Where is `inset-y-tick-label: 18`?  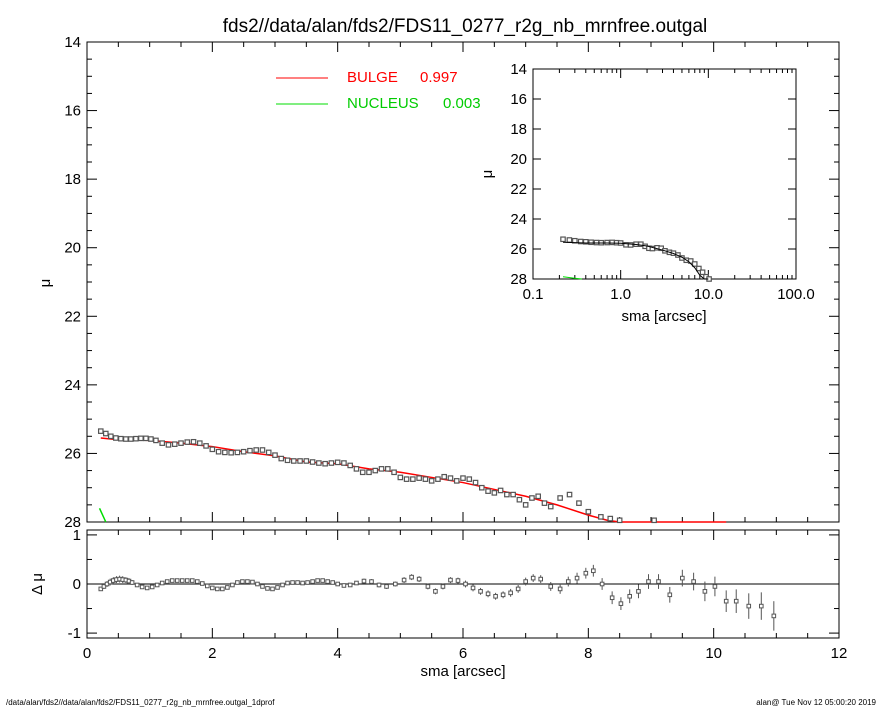
inset-y-tick-label: 18 is located at coordinates (518, 129).